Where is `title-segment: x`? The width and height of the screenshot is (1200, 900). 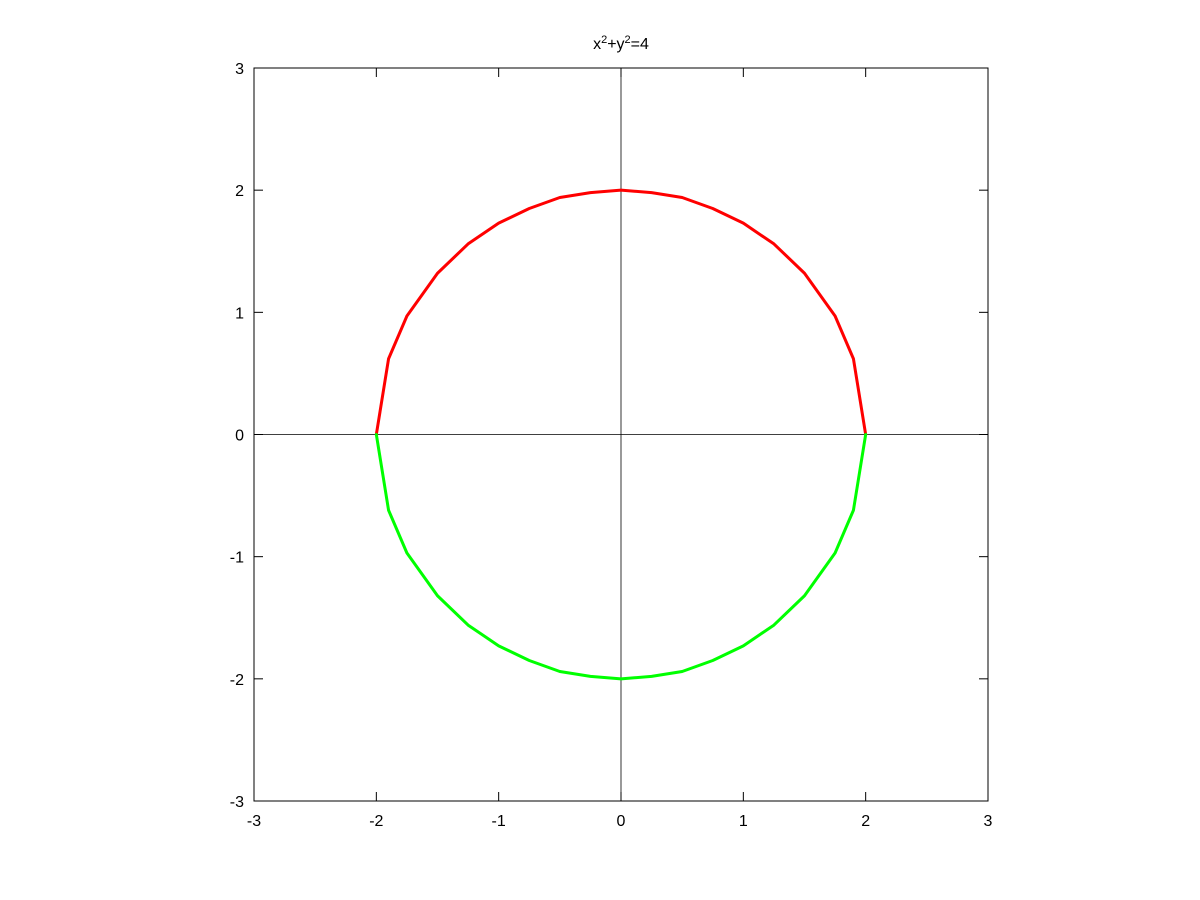 title-segment: x is located at coordinates (597, 44).